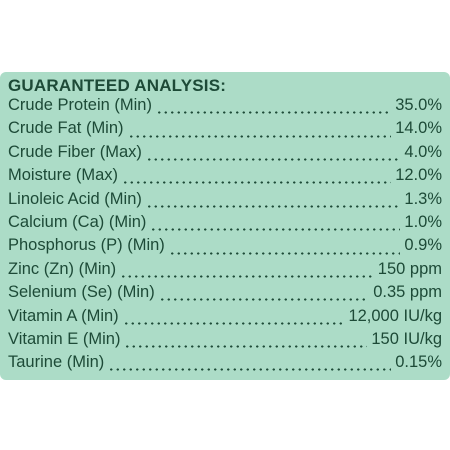  I want to click on nutrient-name: Zinc (Zn) (Min), so click(62, 268).